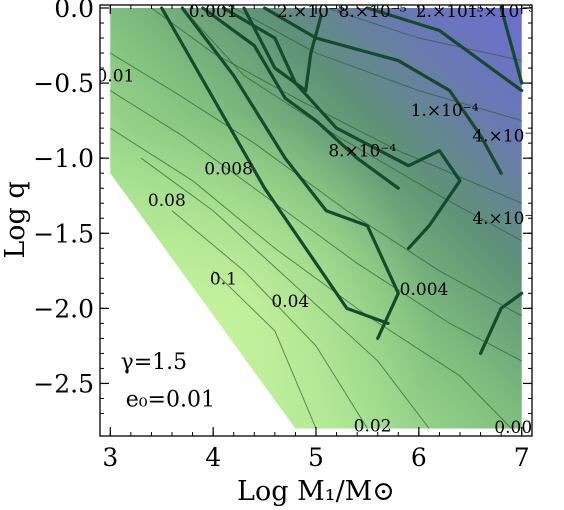 This screenshot has height=510, width=564. What do you see at coordinates (501, 12) in the screenshot?
I see `contour-label: 1.×10⁻⁵` at bounding box center [501, 12].